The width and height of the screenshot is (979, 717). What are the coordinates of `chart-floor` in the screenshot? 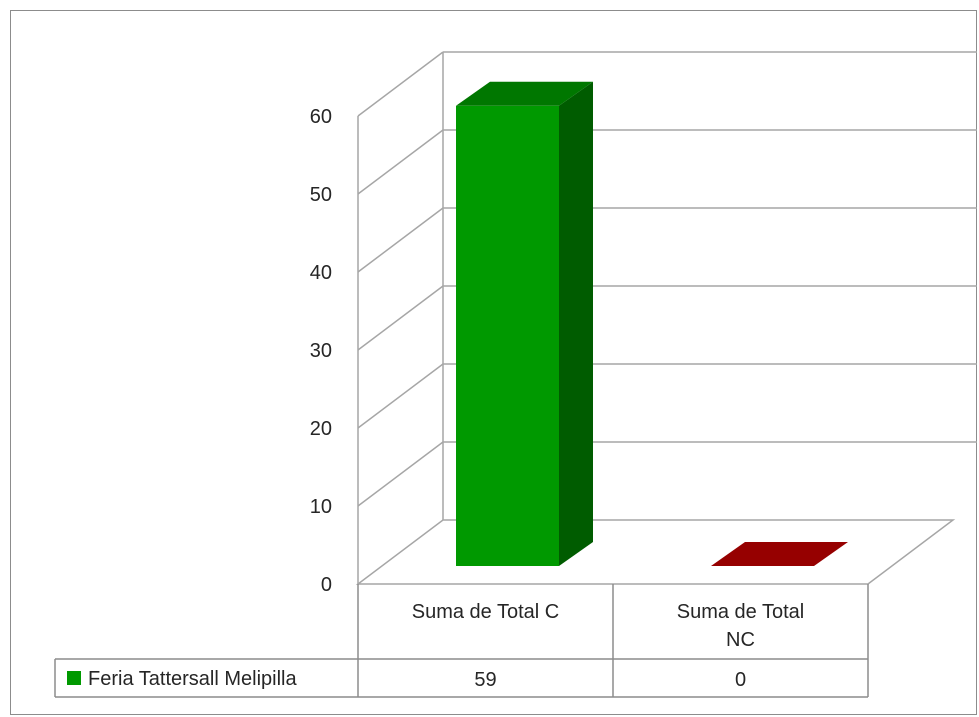 It's located at (655, 552).